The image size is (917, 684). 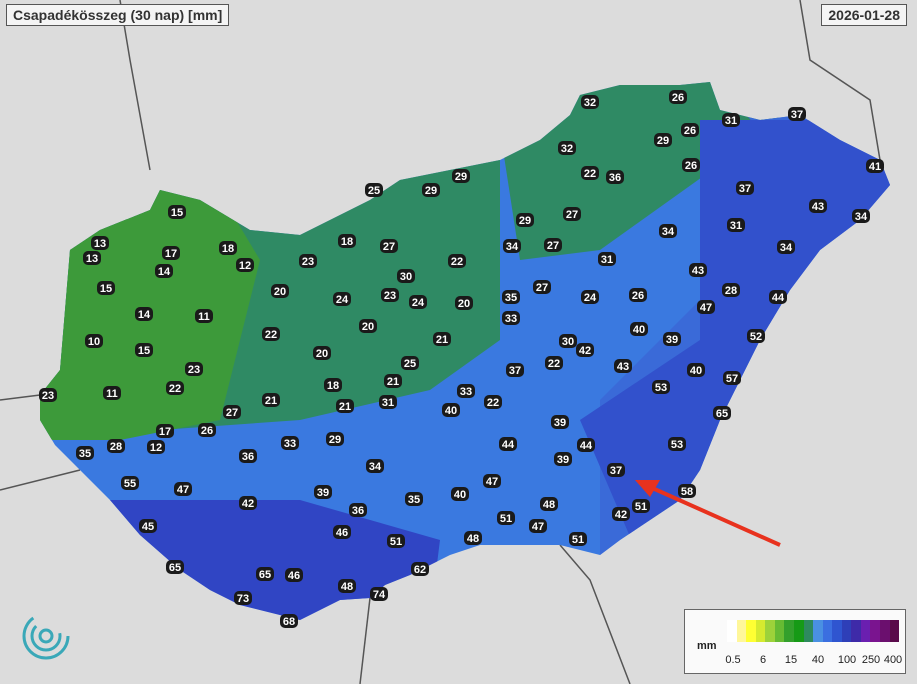 I want to click on logo, so click(x=46, y=636).